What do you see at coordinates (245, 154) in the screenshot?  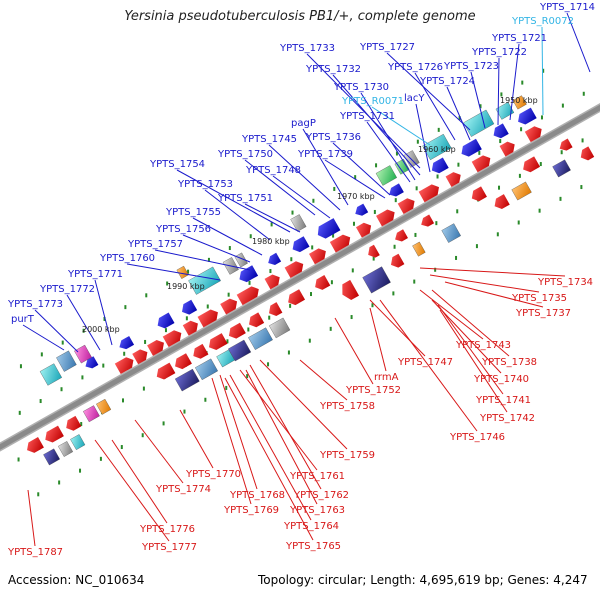 I see `gene-label: YPTS_1750` at bounding box center [245, 154].